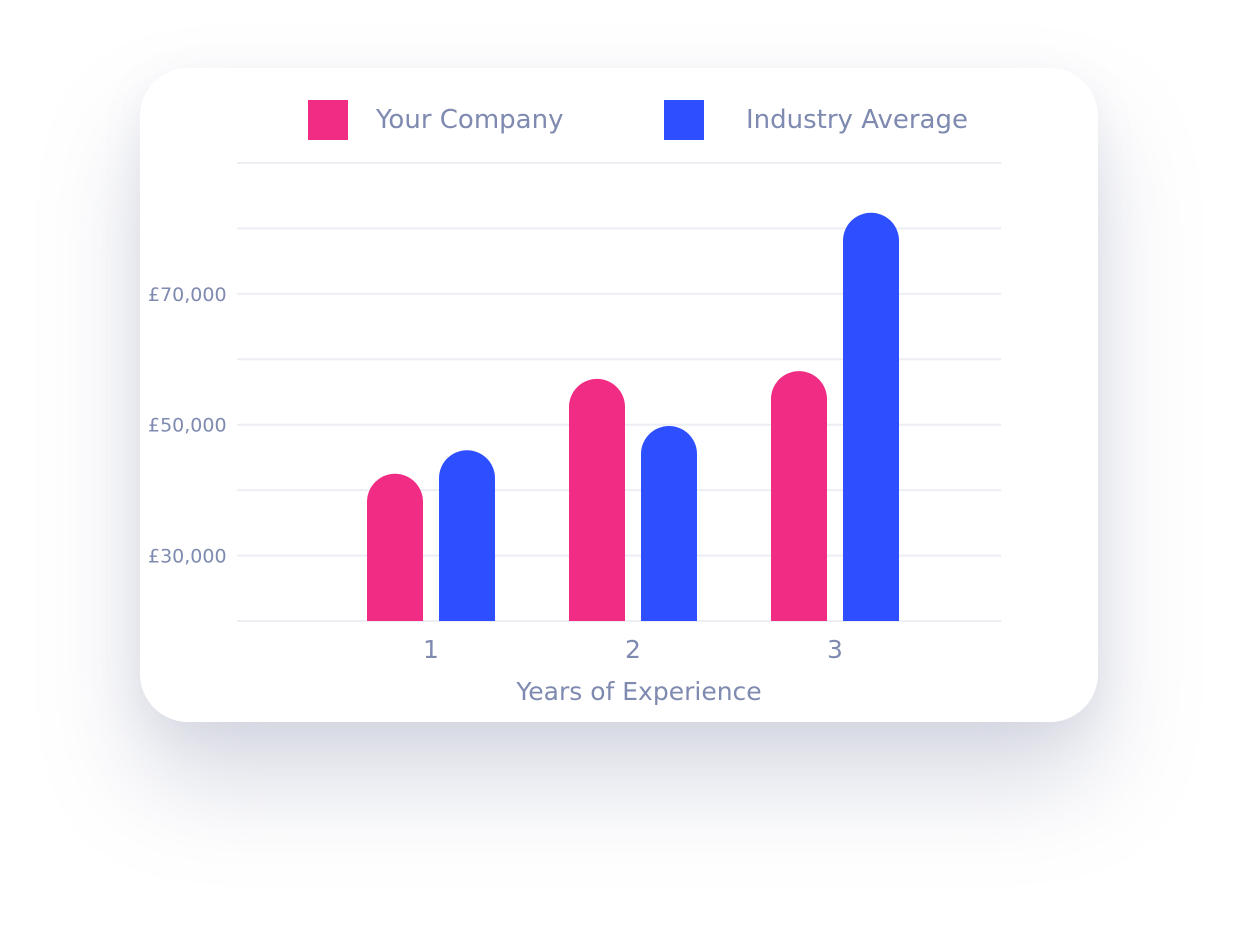 The image size is (1239, 936). Describe the element at coordinates (470, 120) in the screenshot. I see `legend-label-your-company: Your Company` at that location.